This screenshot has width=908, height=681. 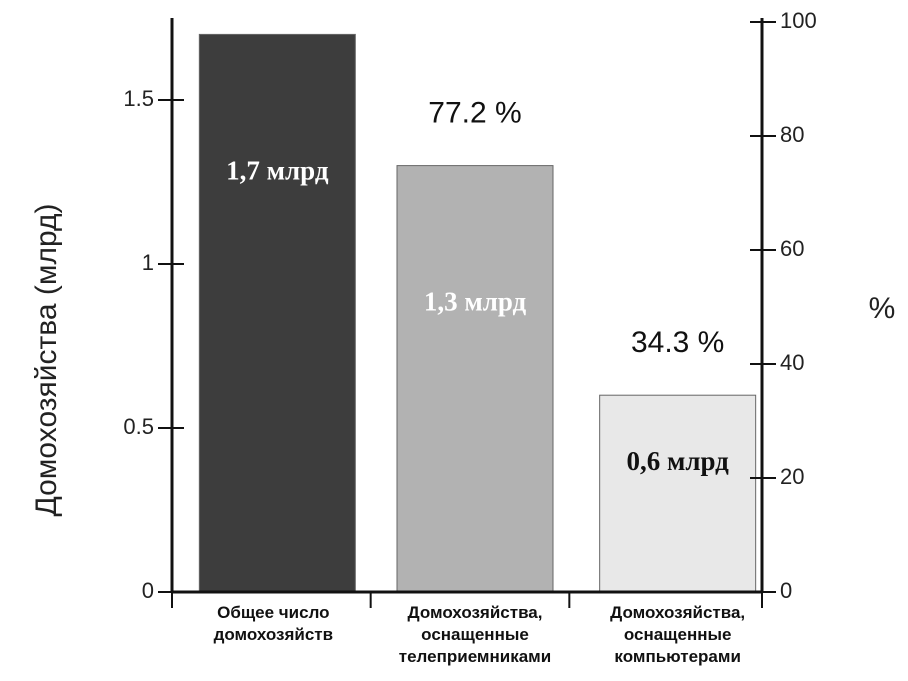 What do you see at coordinates (474, 113) in the screenshot?
I see `percent-label-2: 77.2 %` at bounding box center [474, 113].